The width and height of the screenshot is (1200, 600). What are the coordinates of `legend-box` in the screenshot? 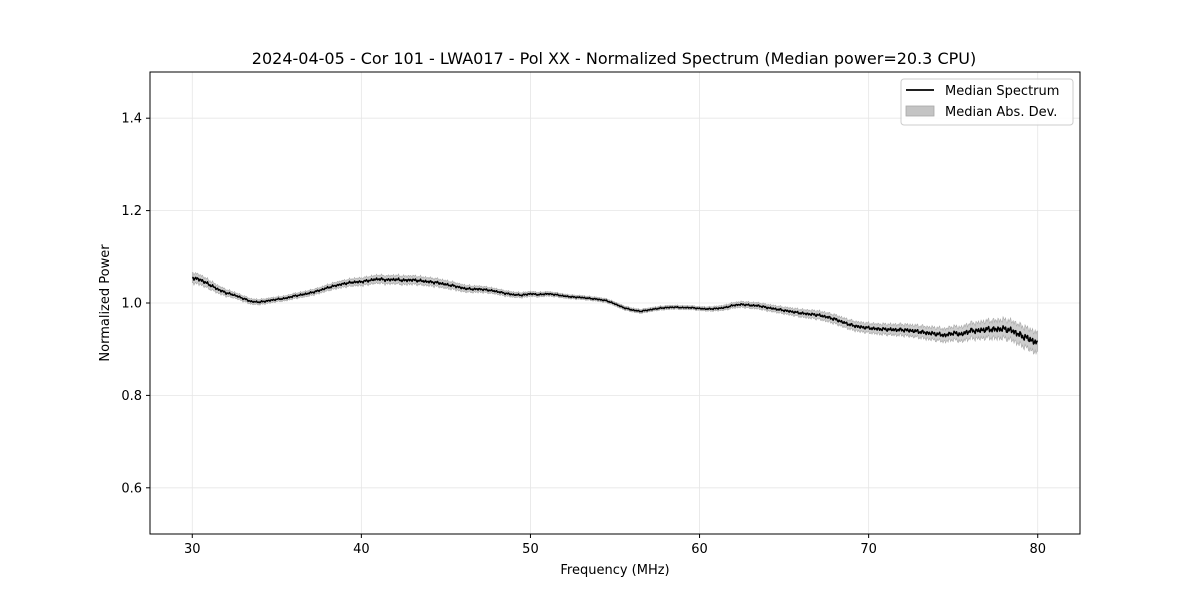 It's located at (987, 102).